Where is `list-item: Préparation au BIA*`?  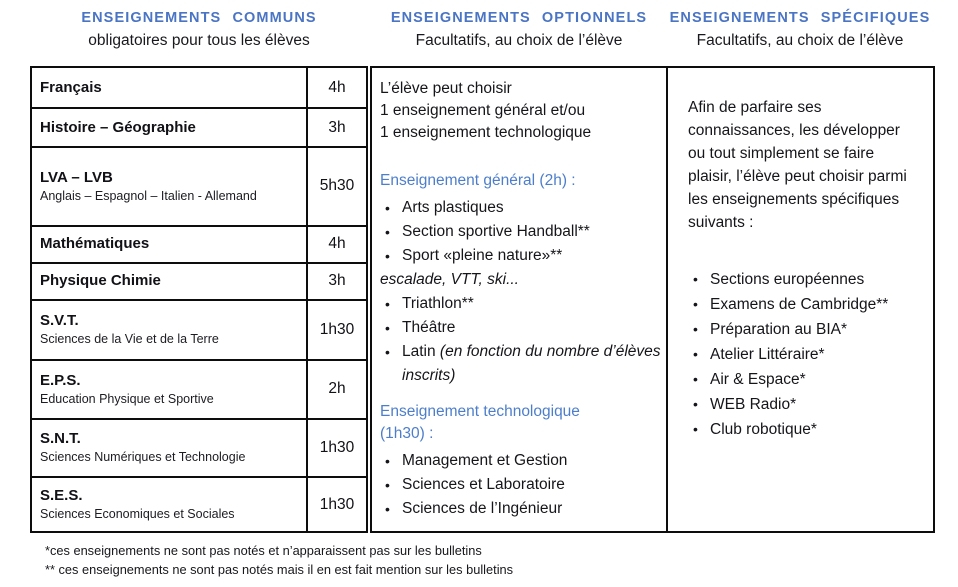 list-item: Préparation au BIA* is located at coordinates (804, 329).